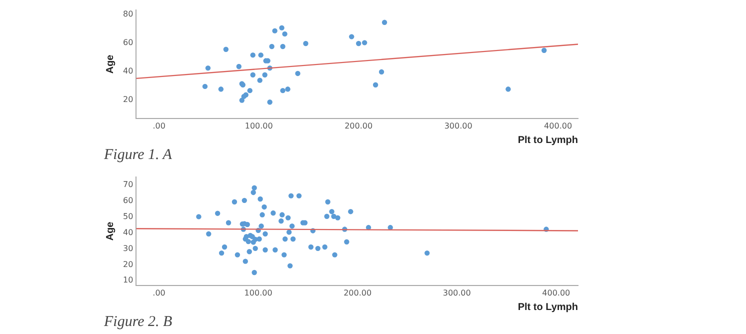  What do you see at coordinates (138, 155) in the screenshot?
I see `caption: Figure 1. A` at bounding box center [138, 155].